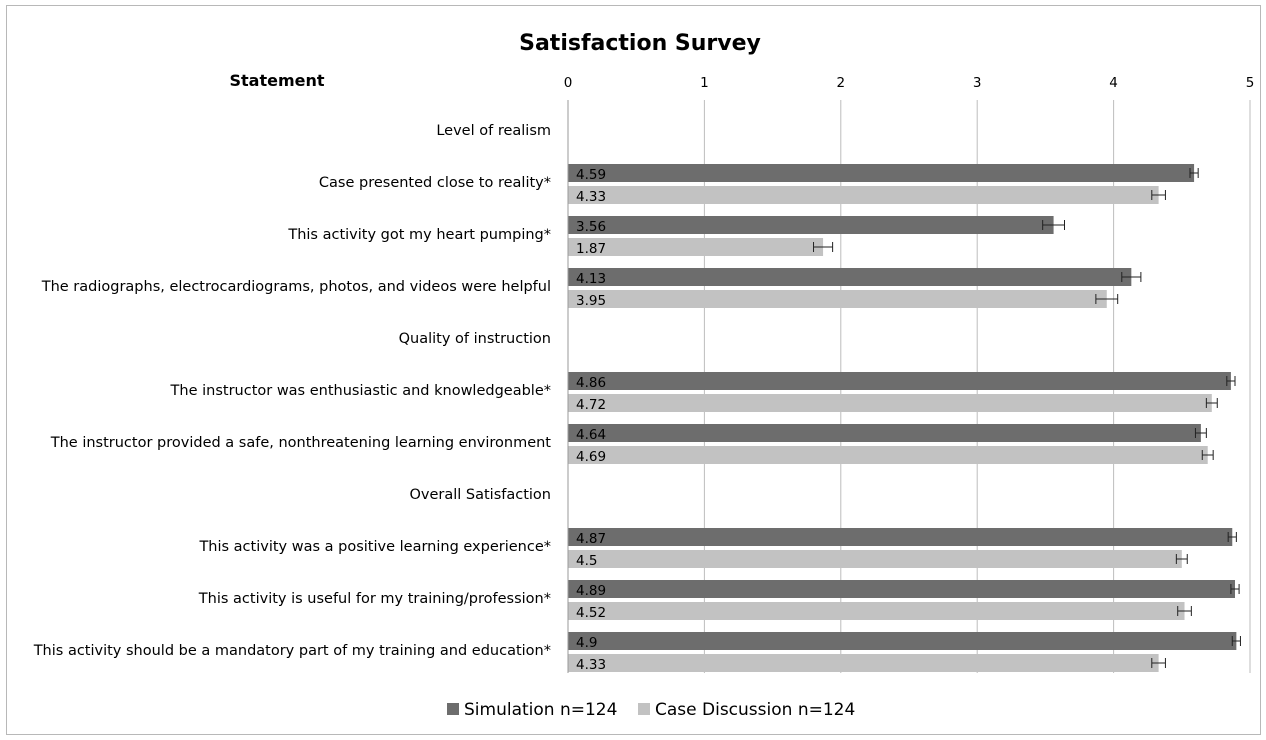  Describe the element at coordinates (755, 710) in the screenshot. I see `legend-label-case-discussion: Case Discussion n=124` at that location.